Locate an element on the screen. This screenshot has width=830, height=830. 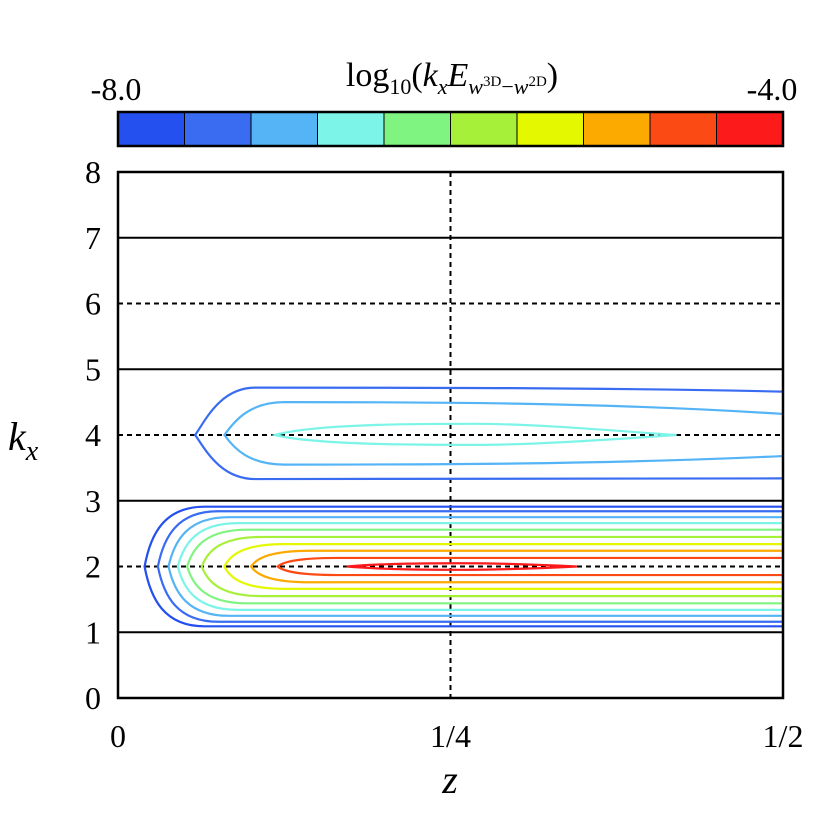
x-tick-label: 1/2 is located at coordinates (783, 736).